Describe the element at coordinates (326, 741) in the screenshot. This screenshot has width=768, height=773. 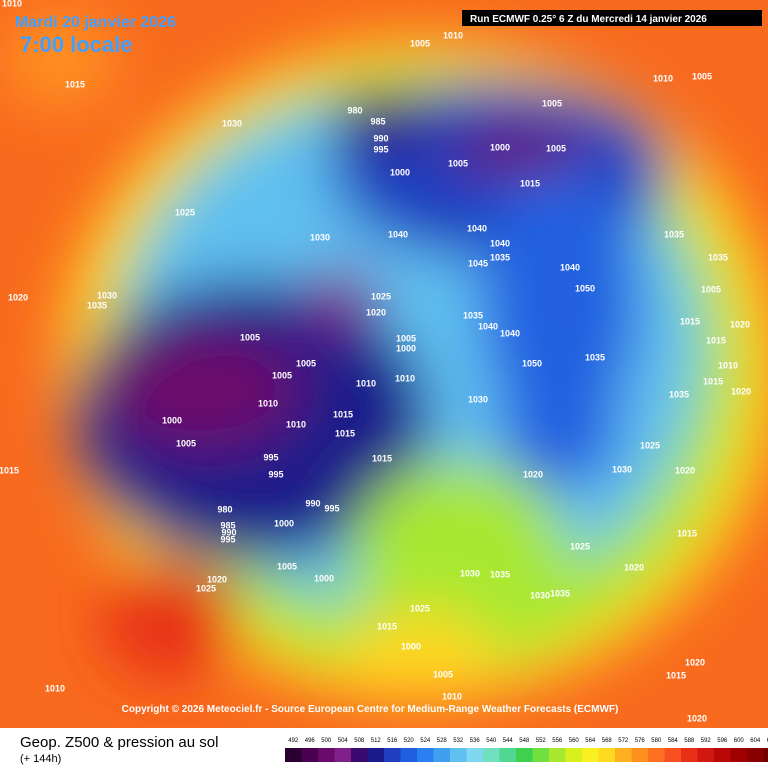
I see `scale-label: 500` at that location.